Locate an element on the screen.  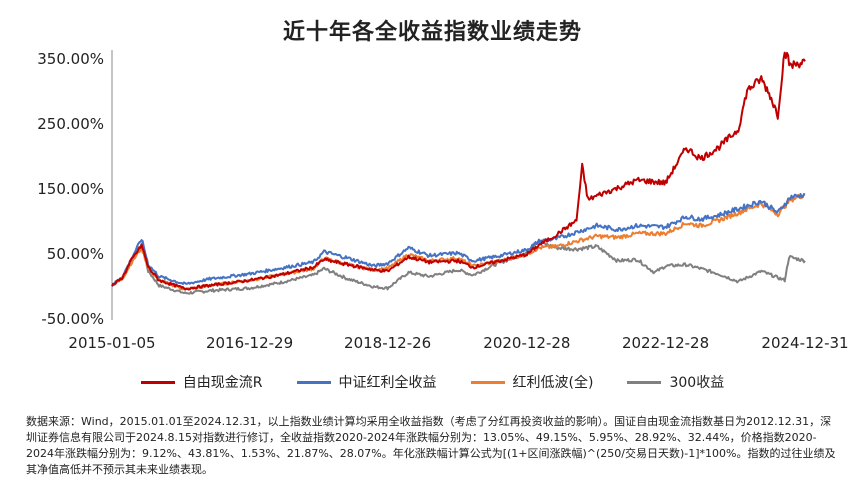
legend-label: 红利低波(全) is located at coordinates (553, 383).